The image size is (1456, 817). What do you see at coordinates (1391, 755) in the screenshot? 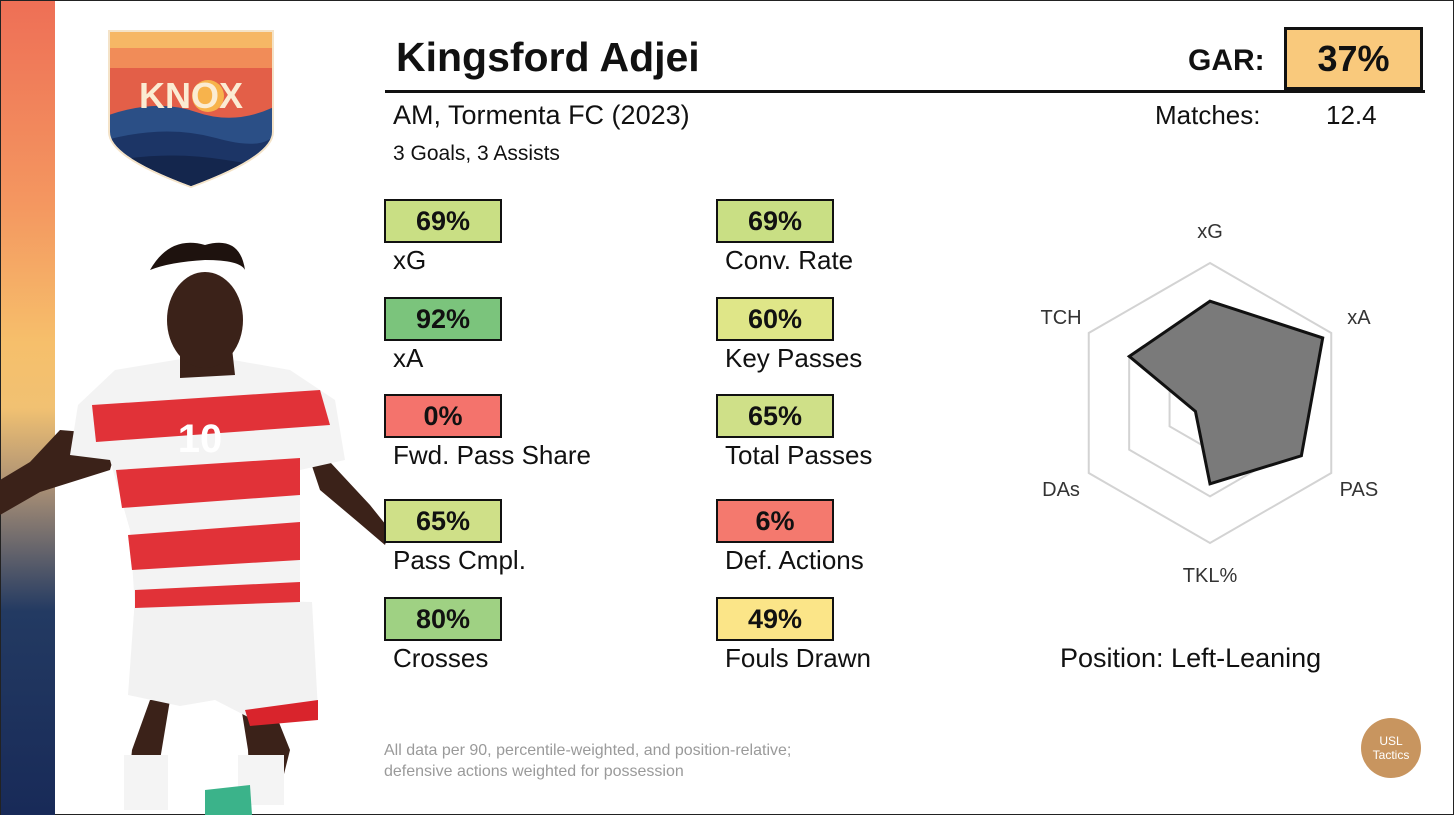
I see `badge-line: Tactics` at bounding box center [1391, 755].